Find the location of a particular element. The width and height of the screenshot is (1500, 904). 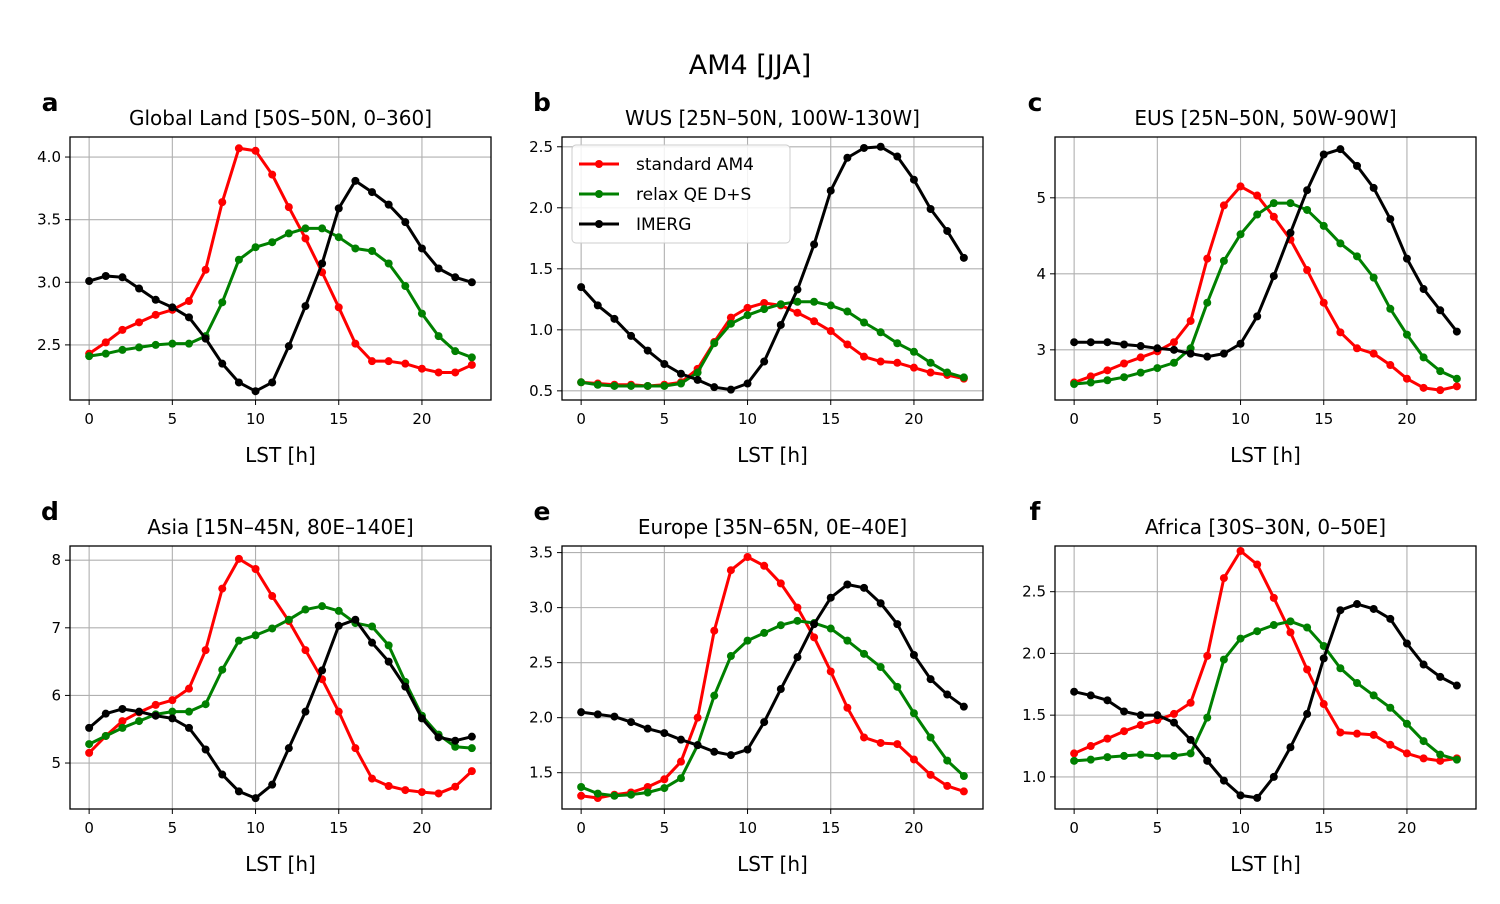

legend: standard AM4 relax QE D+S IMERG is located at coordinates (681, 194).